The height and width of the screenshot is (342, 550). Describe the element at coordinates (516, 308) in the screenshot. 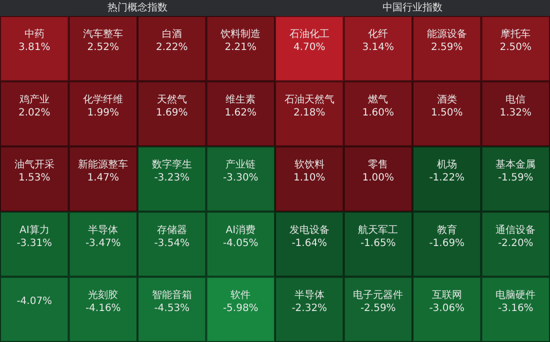

I see `data-label: -3.16%` at that location.